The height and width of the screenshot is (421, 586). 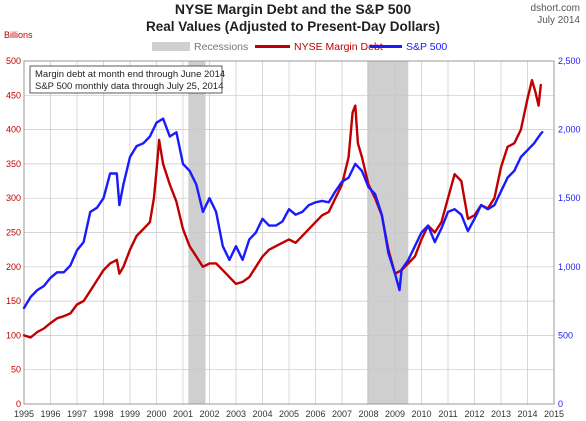 What do you see at coordinates (569, 61) in the screenshot?
I see `y-right-tick-label: 2,500` at bounding box center [569, 61].